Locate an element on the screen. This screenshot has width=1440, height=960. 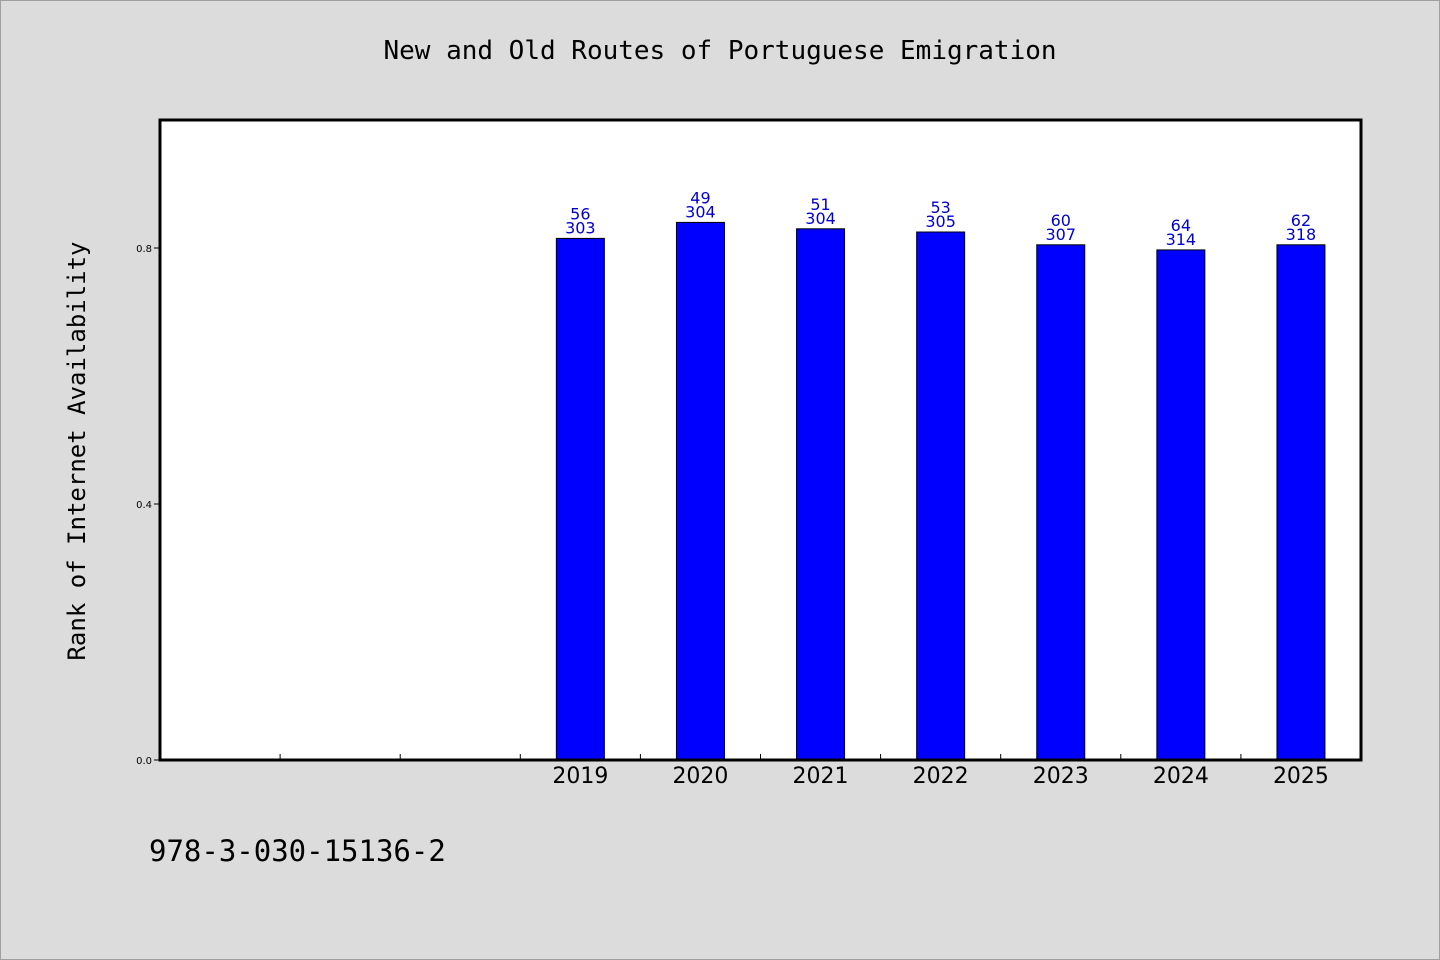
x-tick-label: 2019 is located at coordinates (580, 776).